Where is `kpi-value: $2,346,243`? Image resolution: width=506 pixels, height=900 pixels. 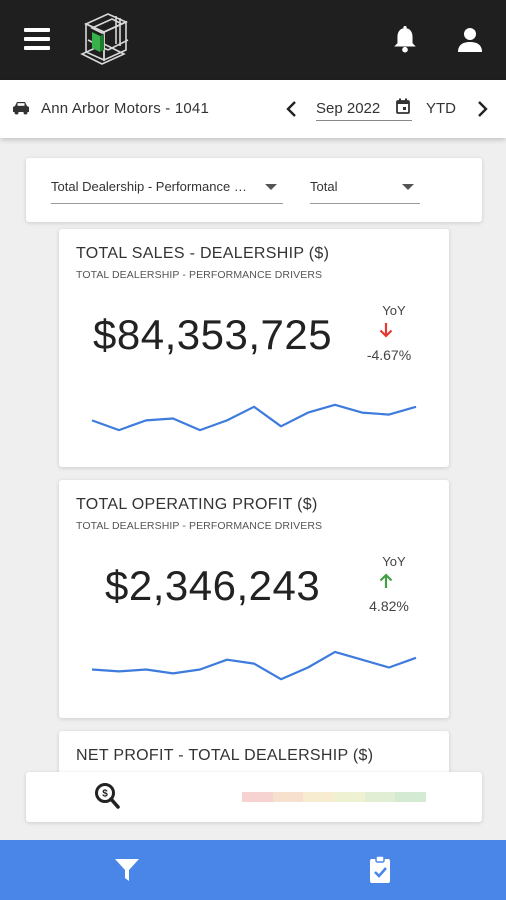
kpi-value: $2,346,243 is located at coordinates (213, 585).